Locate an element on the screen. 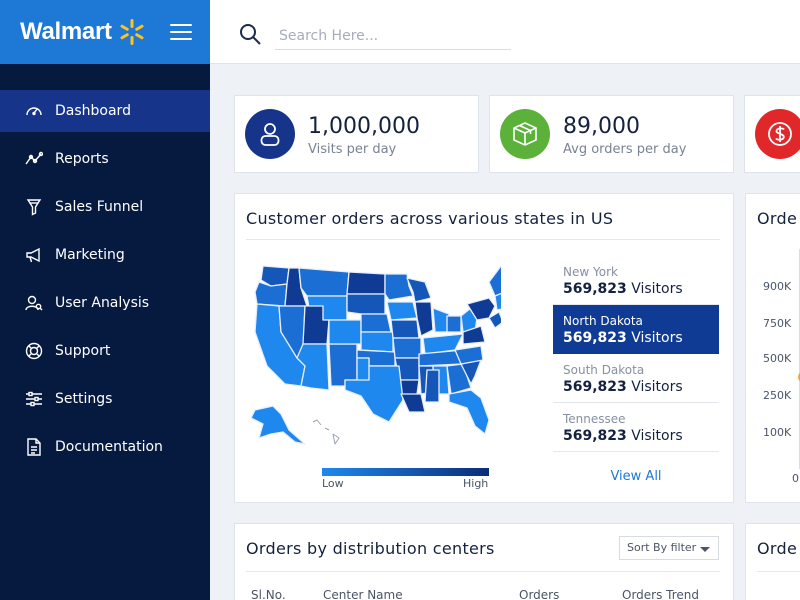 This screenshot has height=600, width=800. stat-label: Visits per day is located at coordinates (352, 149).